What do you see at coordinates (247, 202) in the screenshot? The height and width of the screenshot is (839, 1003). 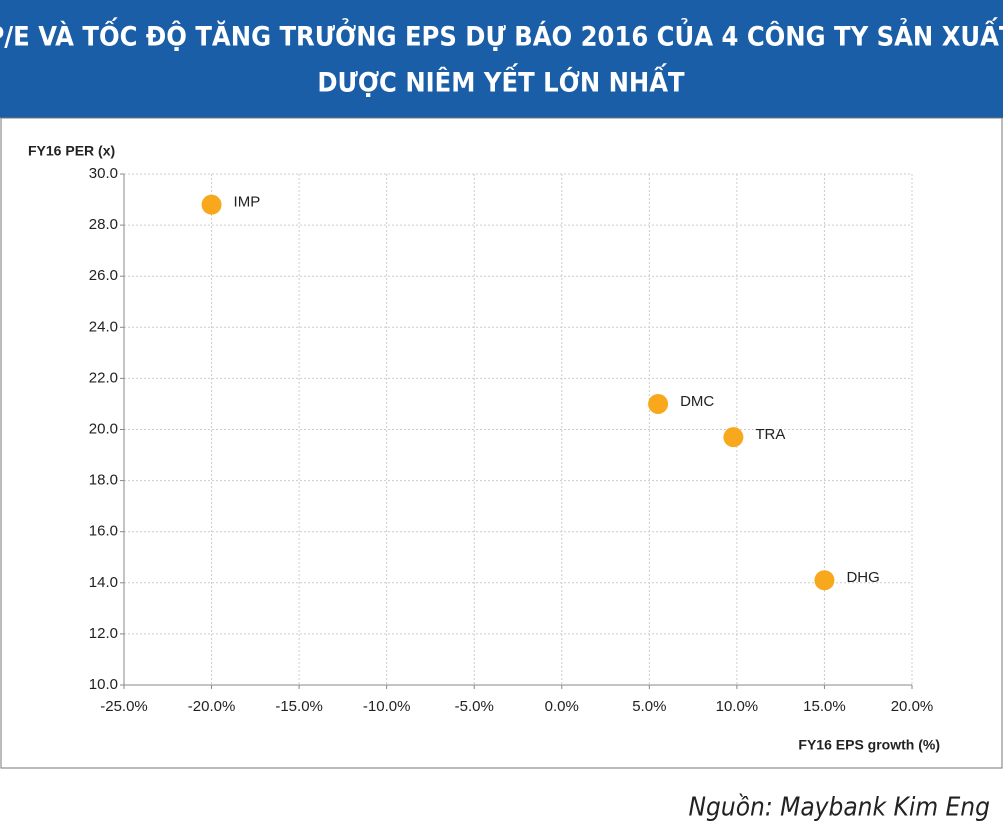 I see `point-label: IMP` at bounding box center [247, 202].